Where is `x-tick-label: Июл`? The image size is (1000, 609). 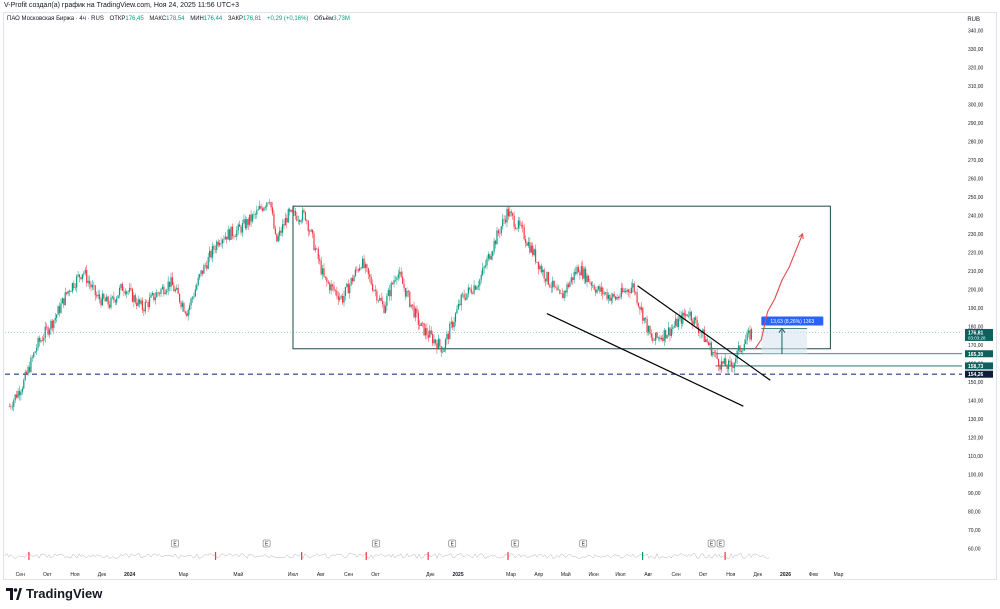
x-tick-label: Июл is located at coordinates (293, 575).